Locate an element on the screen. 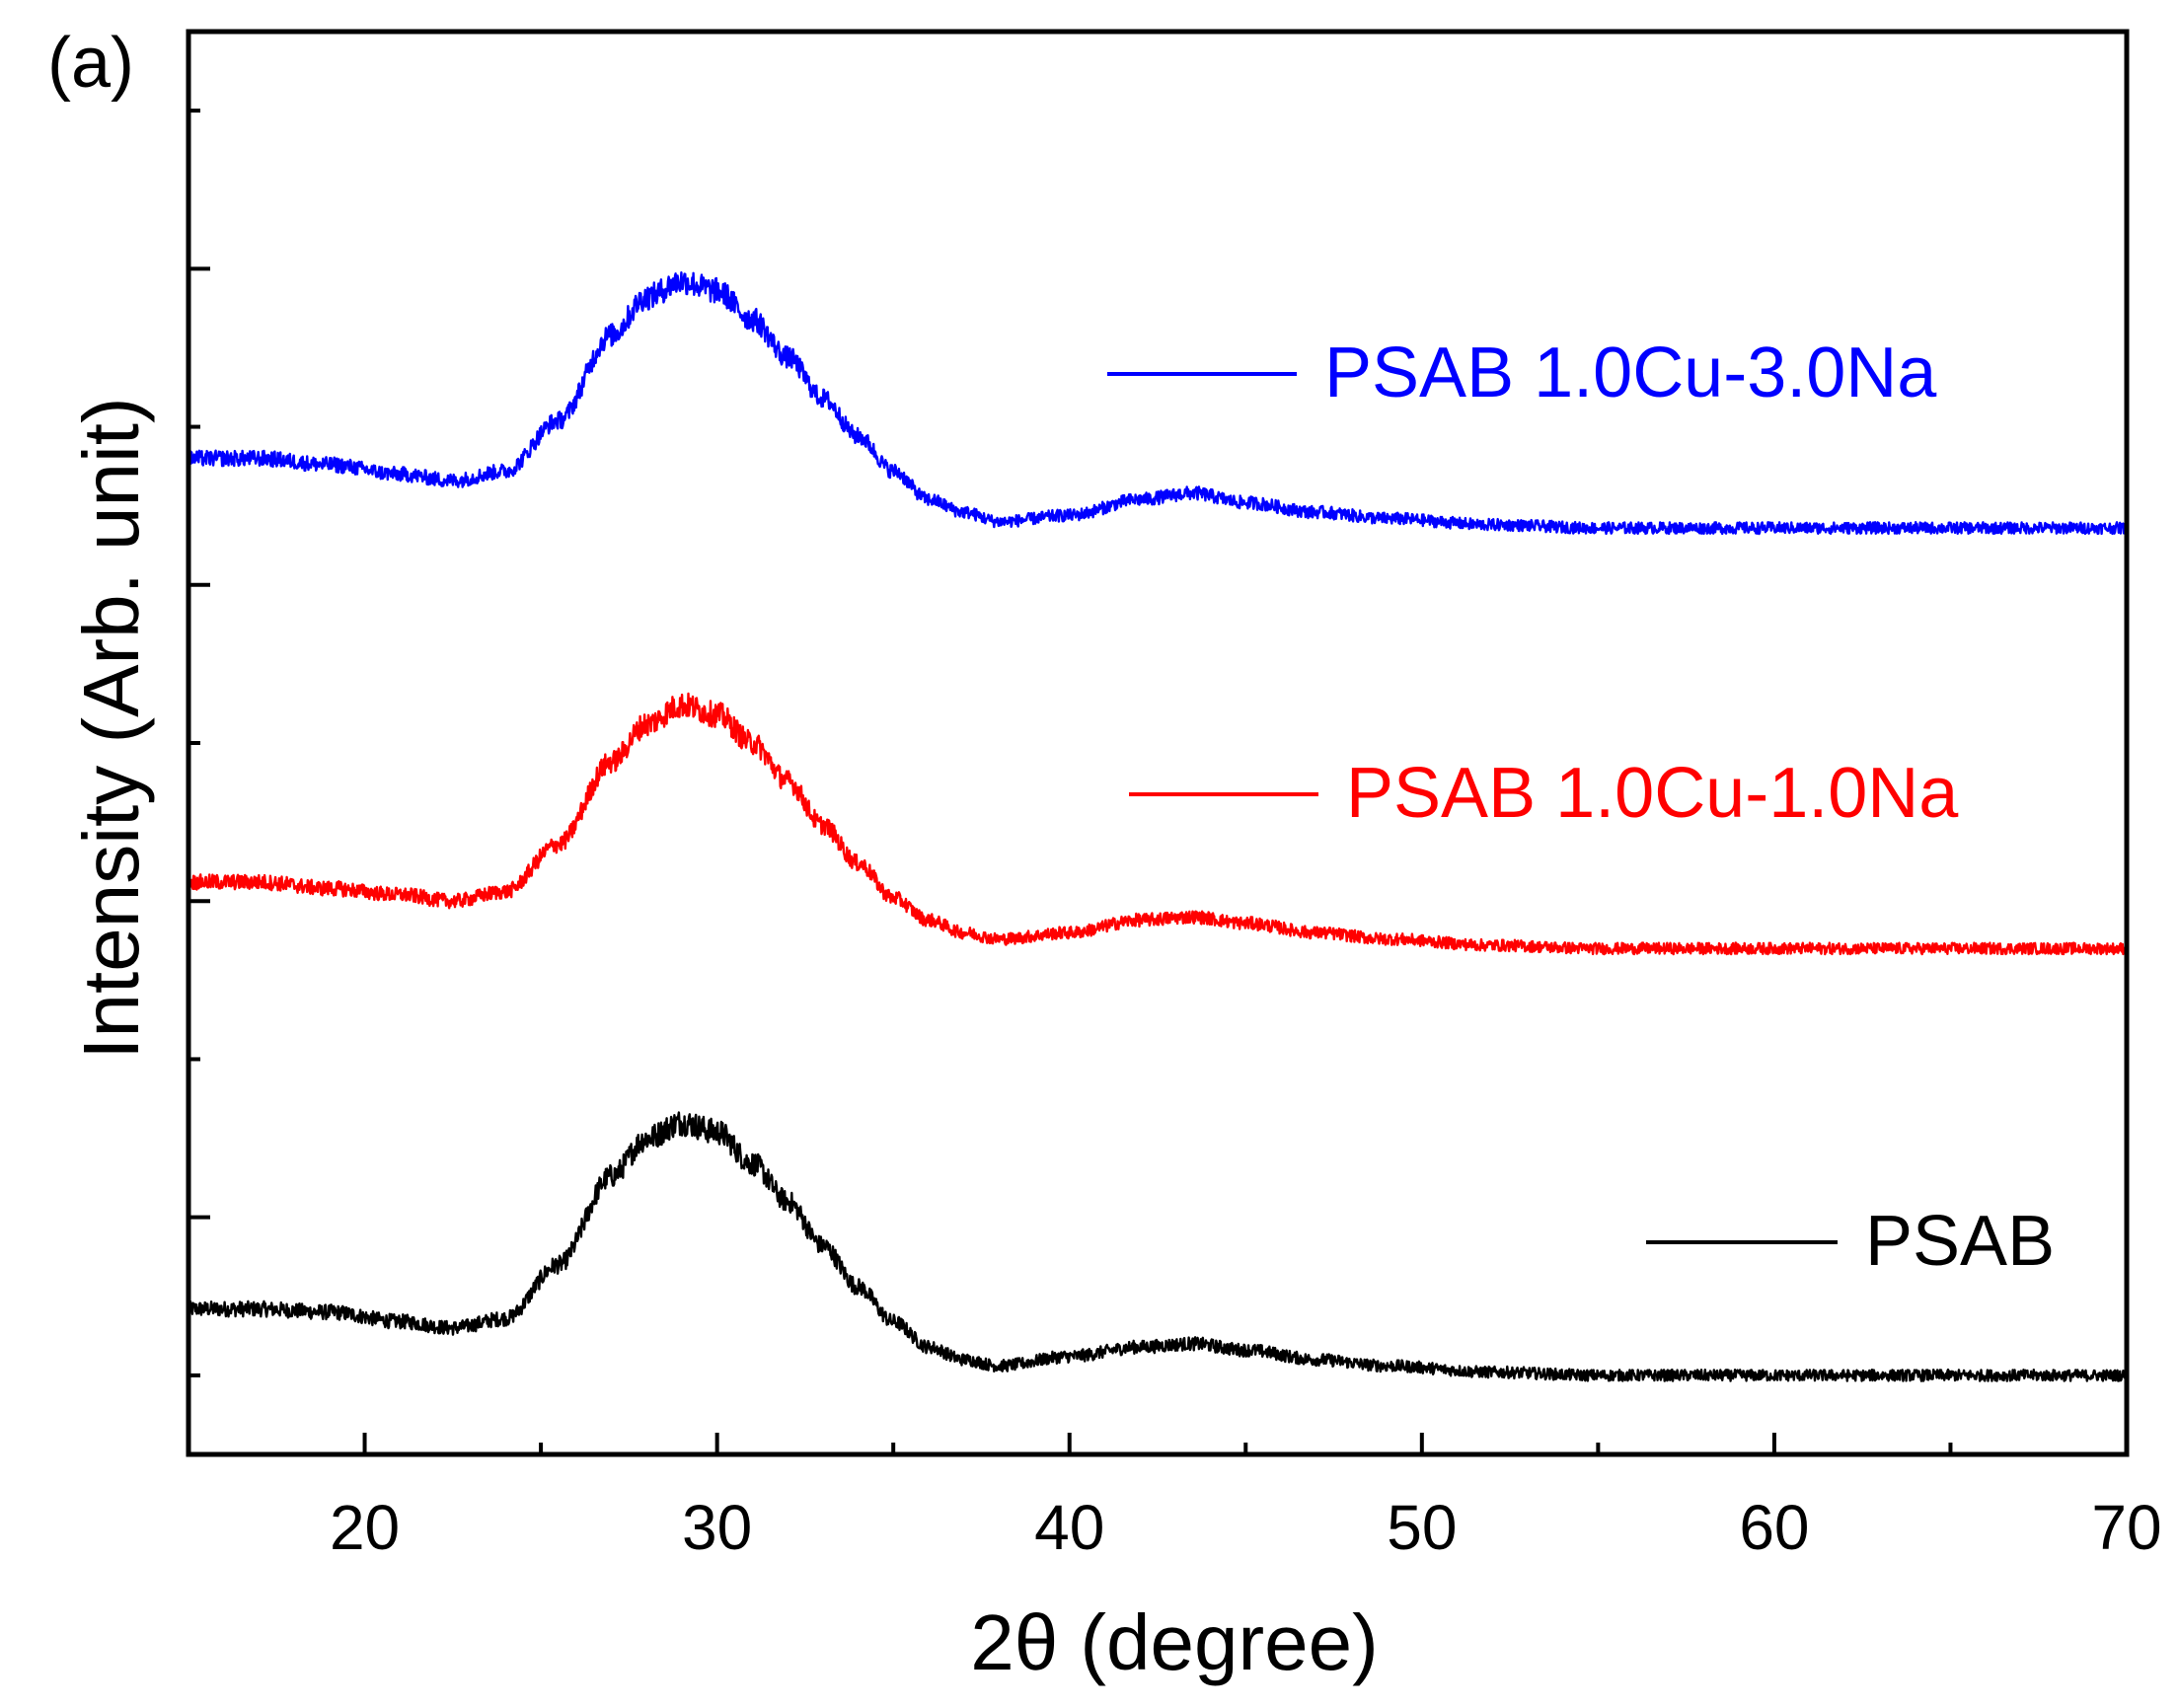 The image size is (2179, 1708). x-tick-label: 30 is located at coordinates (717, 1527).